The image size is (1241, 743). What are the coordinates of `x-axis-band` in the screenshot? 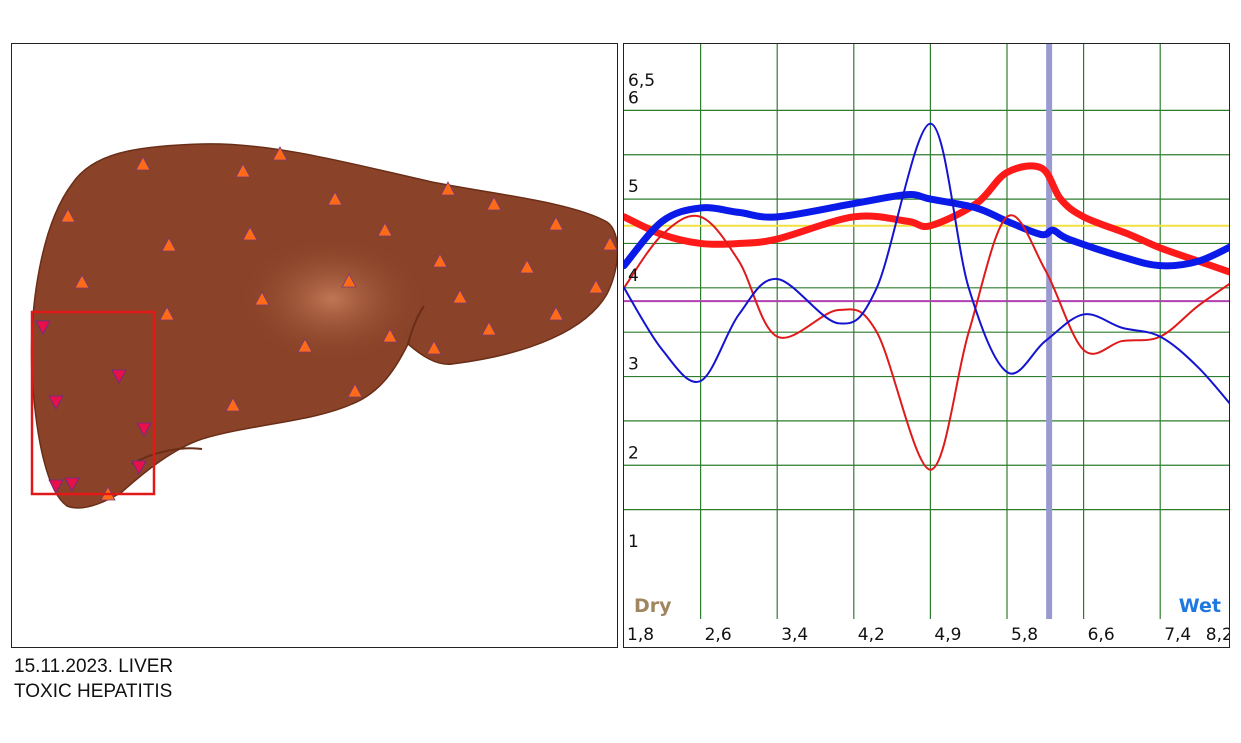 It's located at (926, 633).